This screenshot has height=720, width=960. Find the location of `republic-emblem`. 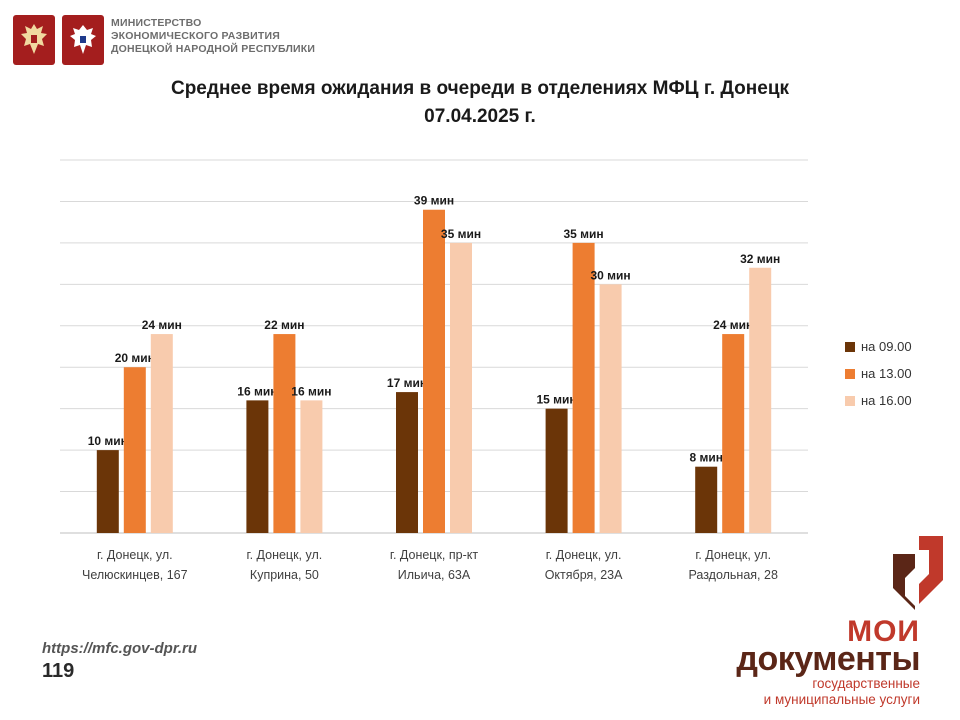

republic-emblem is located at coordinates (83, 40).